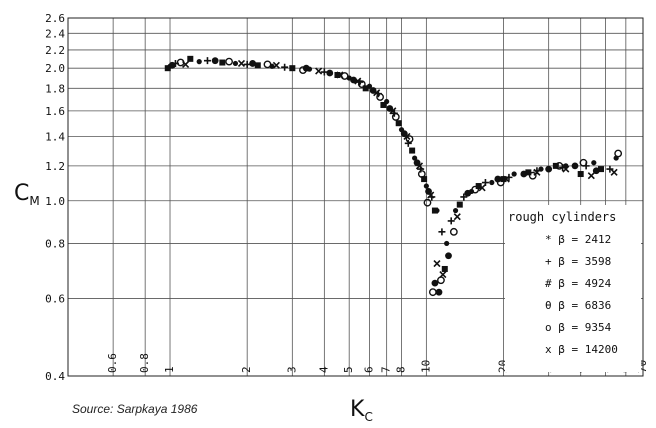 The image size is (656, 428). Describe the element at coordinates (357, 409) in the screenshot. I see `x-axis-label-main: K` at that location.